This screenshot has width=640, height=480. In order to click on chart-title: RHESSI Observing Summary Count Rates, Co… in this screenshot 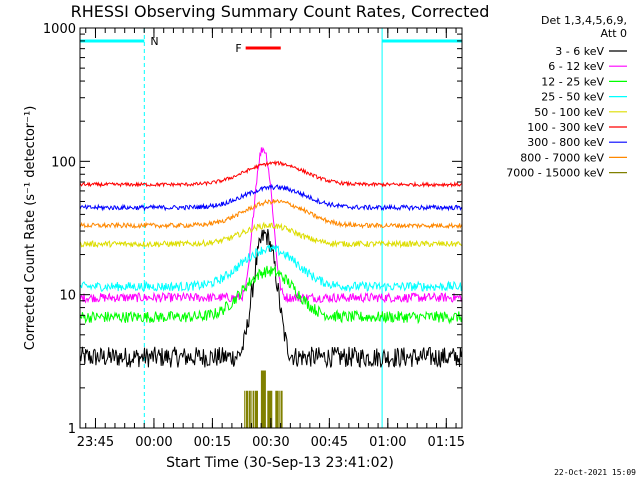, I will do `click(280, 11)`.